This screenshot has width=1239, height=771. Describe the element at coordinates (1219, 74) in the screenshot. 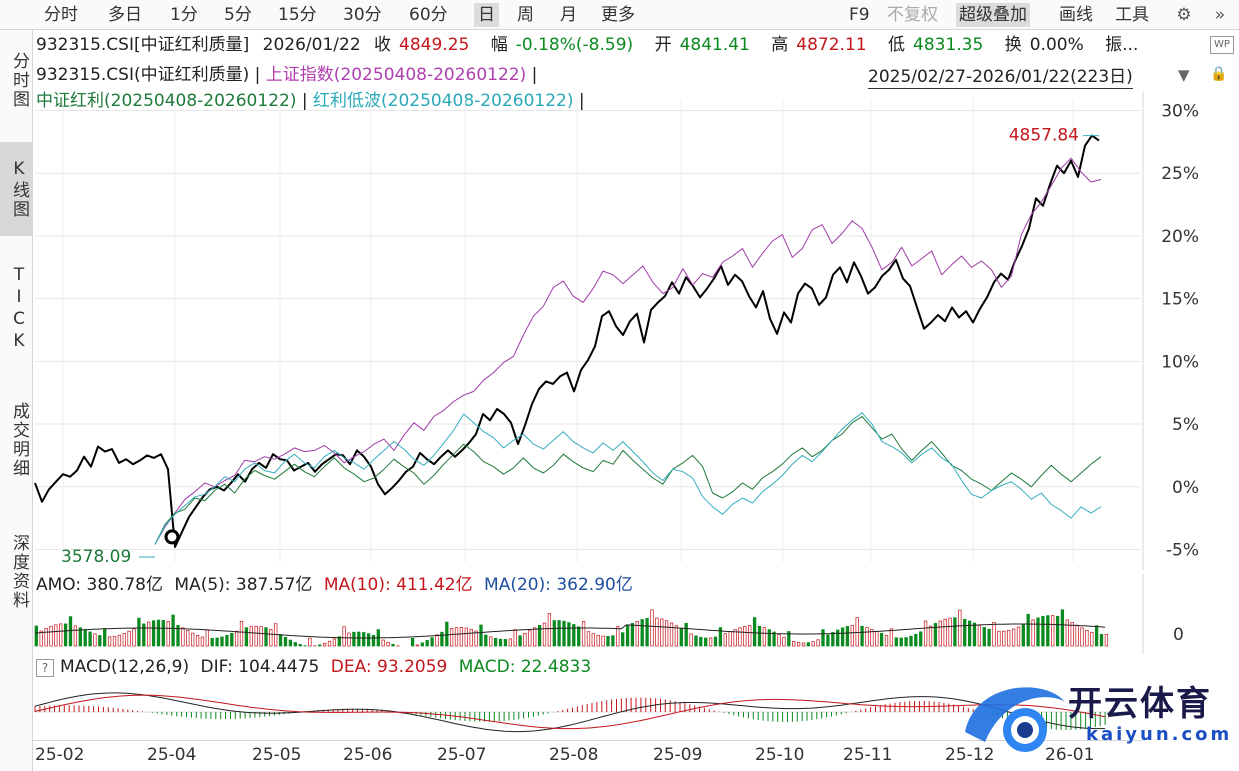

I see `lock-icon: 🔒` at that location.